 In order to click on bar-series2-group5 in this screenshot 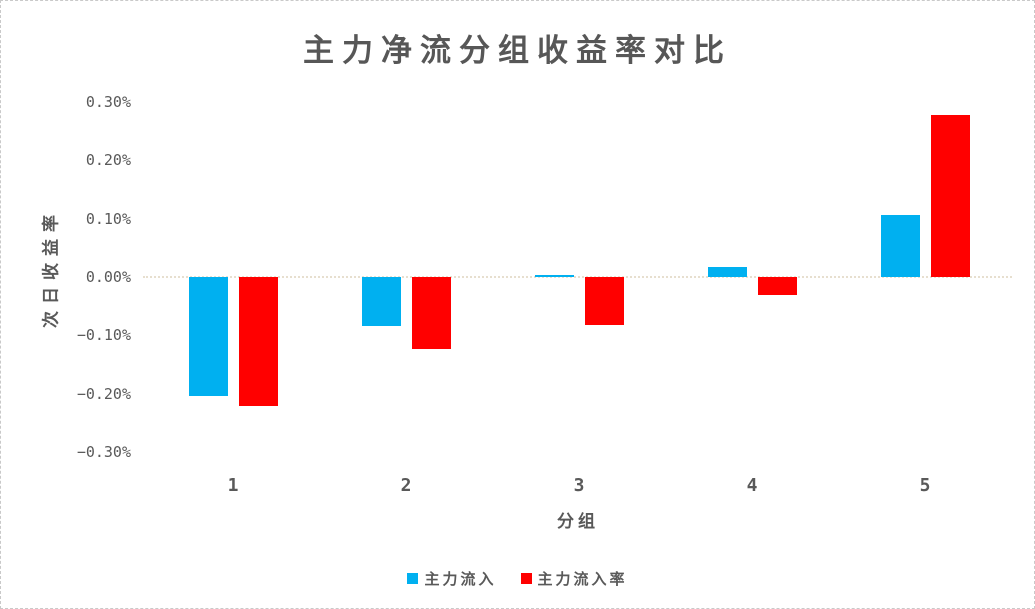, I will do `click(950, 196)`.